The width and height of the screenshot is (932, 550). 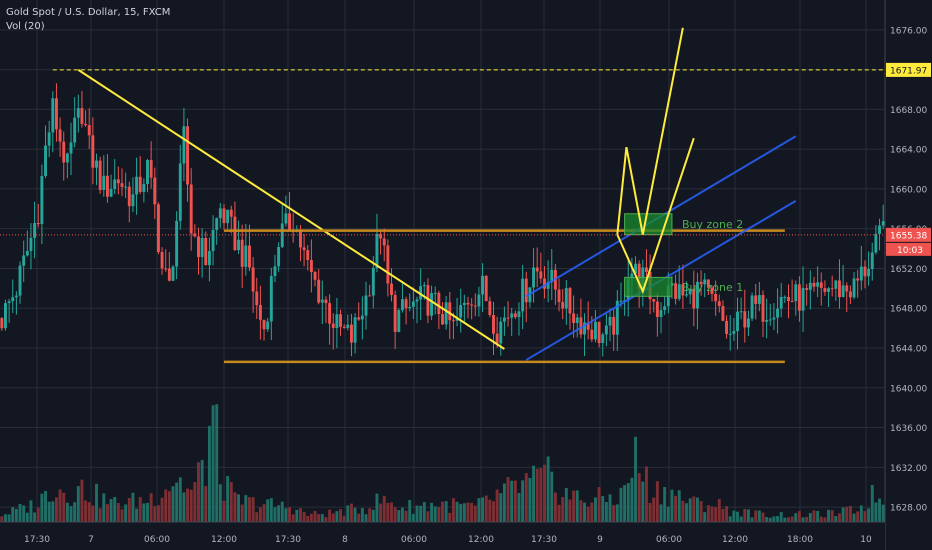 What do you see at coordinates (648, 286) in the screenshot?
I see `buy-zone-box` at bounding box center [648, 286].